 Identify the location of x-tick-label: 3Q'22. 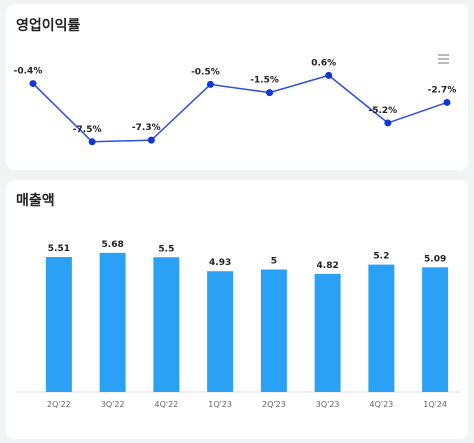
(113, 404).